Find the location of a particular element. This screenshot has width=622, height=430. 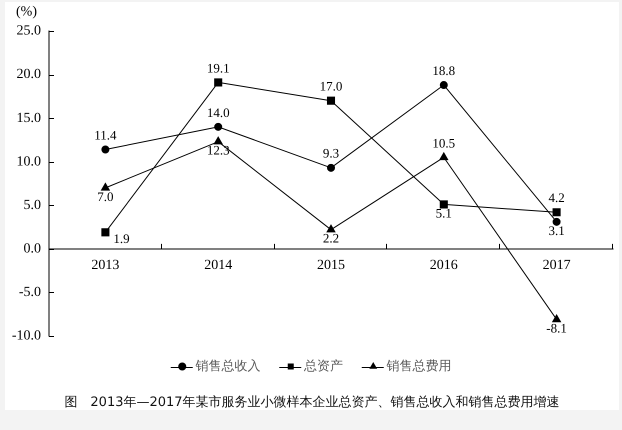

data-label: 12.3 is located at coordinates (218, 150).